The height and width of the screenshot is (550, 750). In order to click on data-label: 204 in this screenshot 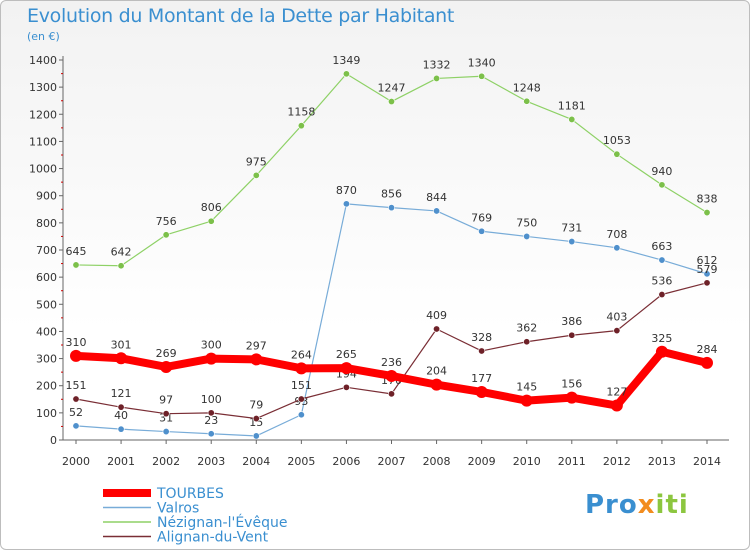, I will do `click(436, 371)`.